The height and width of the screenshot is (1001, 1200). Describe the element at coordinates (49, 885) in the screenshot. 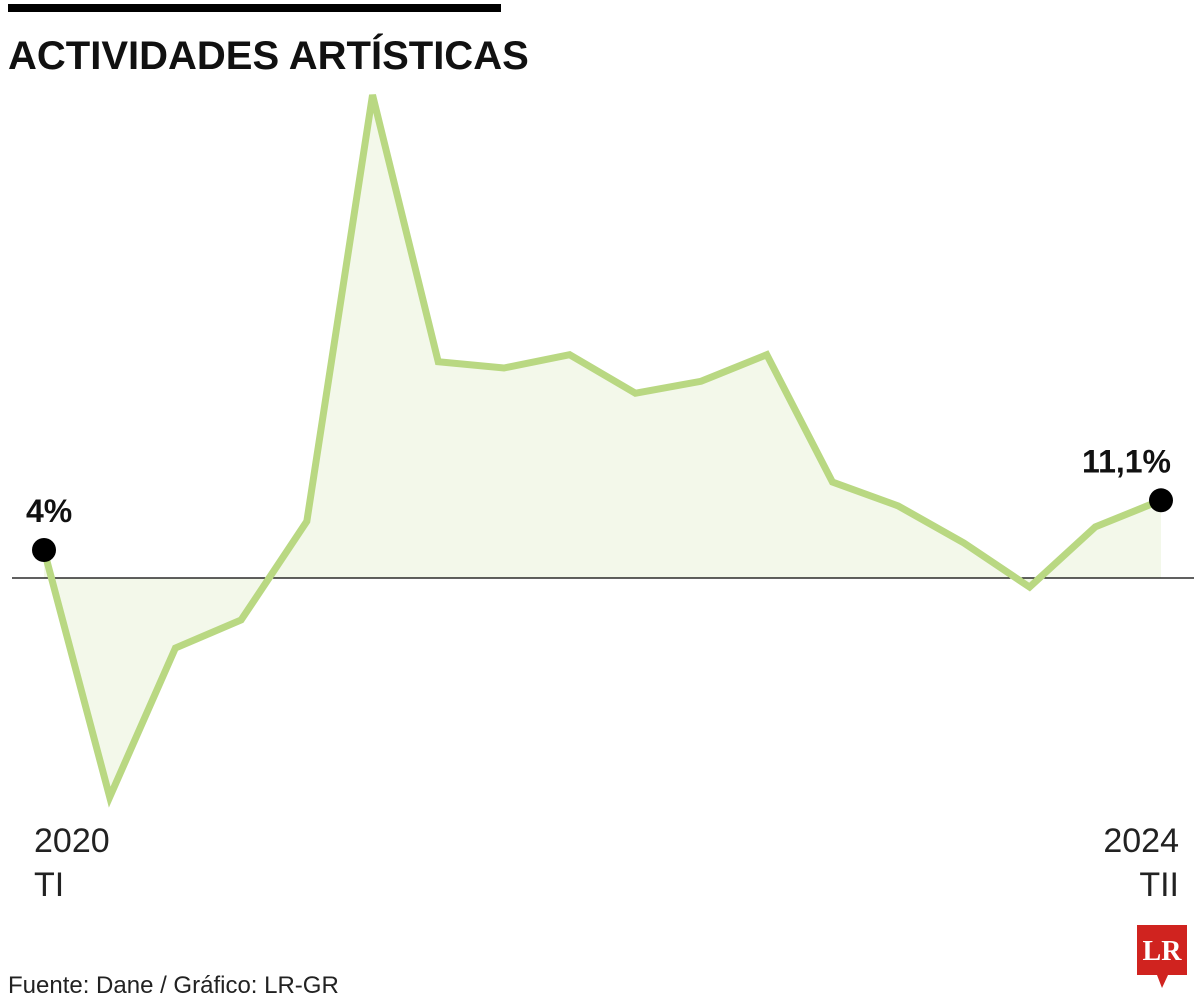

I see `x-tick-label: TI` at that location.